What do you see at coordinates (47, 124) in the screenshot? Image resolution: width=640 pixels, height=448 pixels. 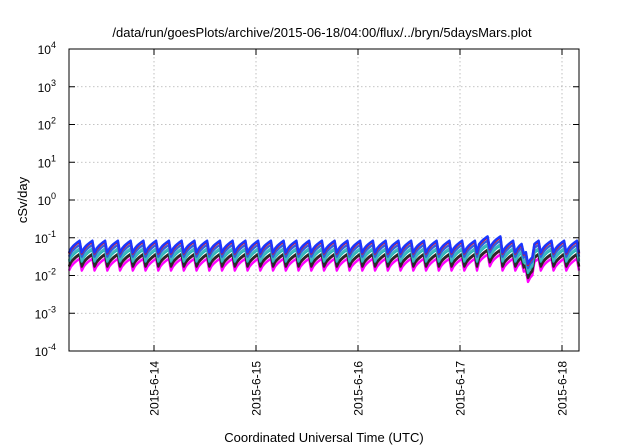 I see `y-tick-label: 10²` at bounding box center [47, 124].